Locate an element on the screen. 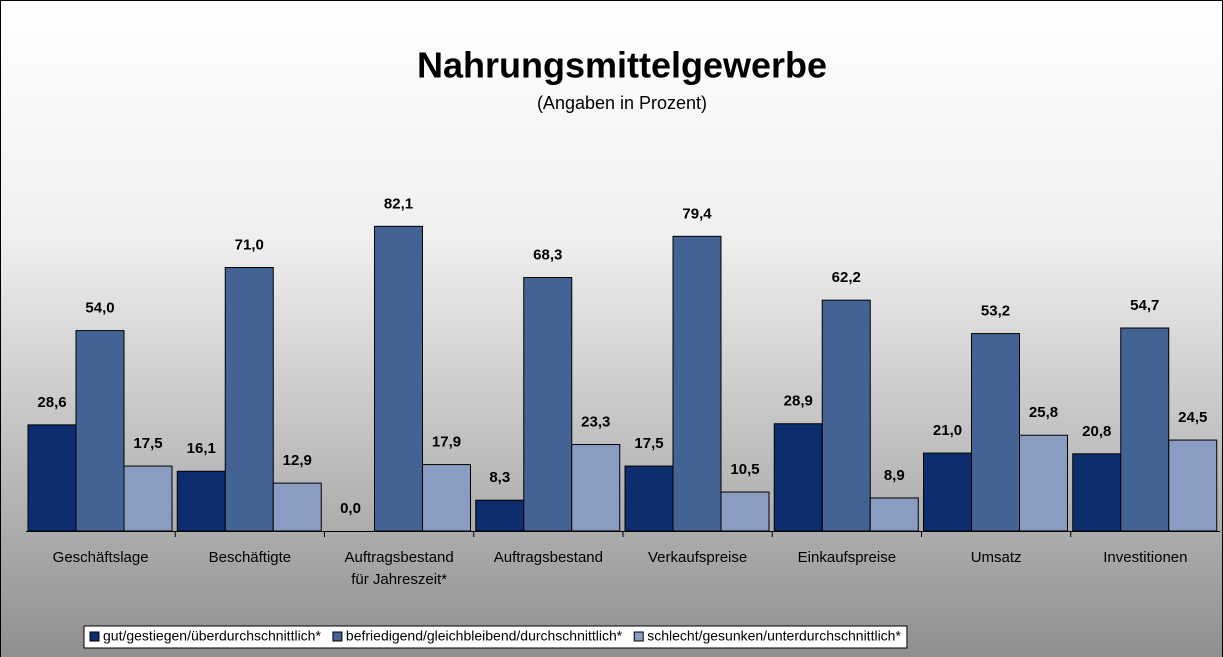  x-tick-label: Einkaufspreise is located at coordinates (847, 557).